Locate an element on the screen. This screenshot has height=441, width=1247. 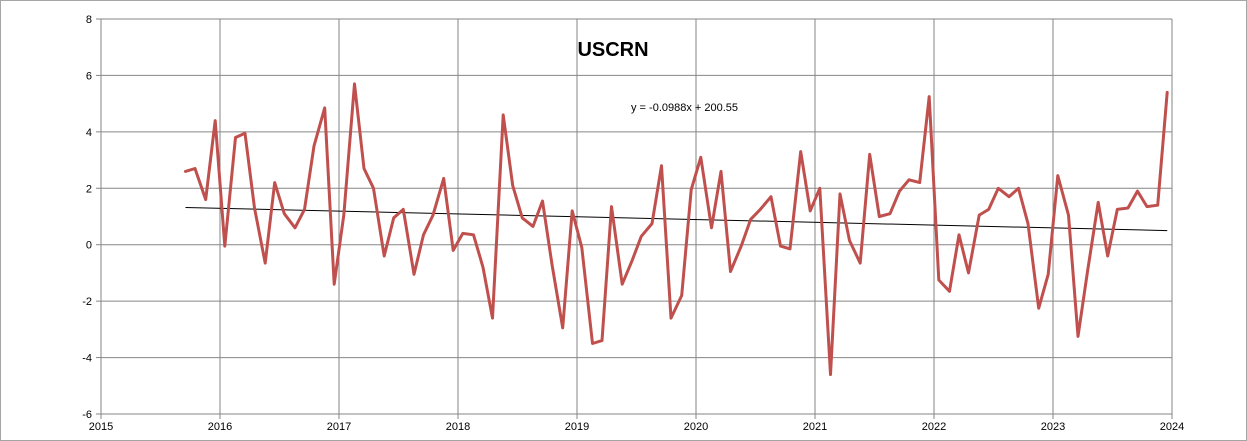
x-tick-label: 2017 is located at coordinates (339, 427).